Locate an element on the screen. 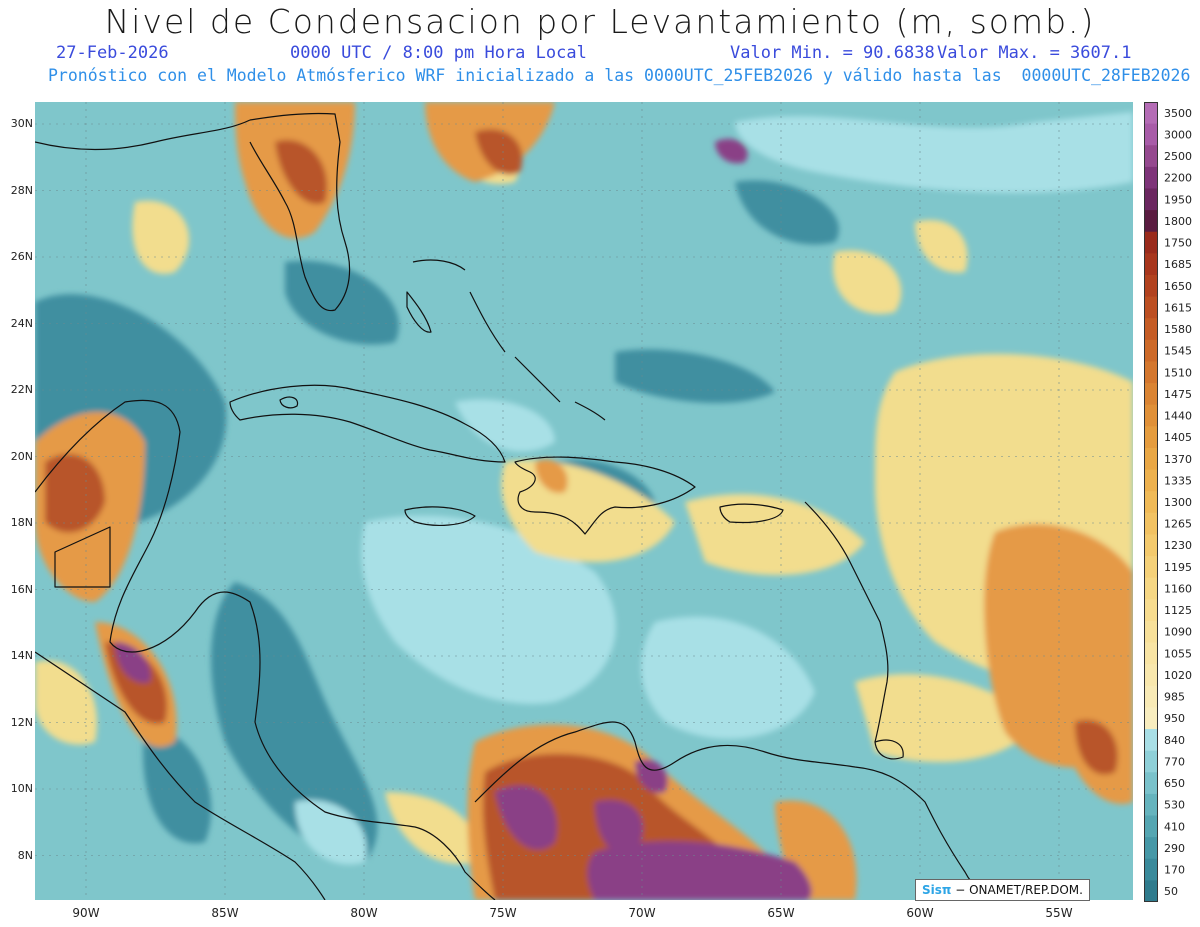 Image resolution: width=1200 pixels, height=927 pixels. legend-label: 1020 is located at coordinates (1178, 675).